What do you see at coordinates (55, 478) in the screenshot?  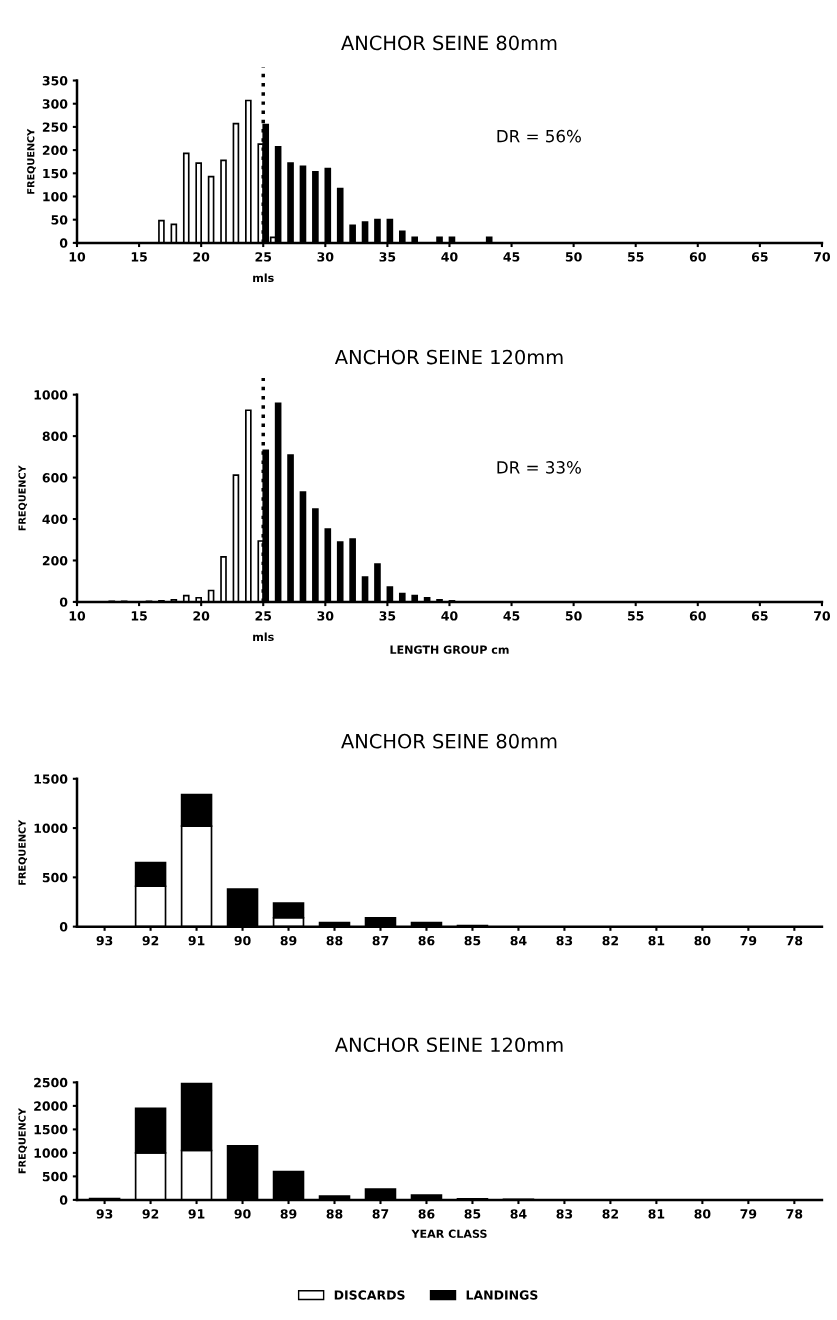 I see `y-tick-label: 600` at bounding box center [55, 478].